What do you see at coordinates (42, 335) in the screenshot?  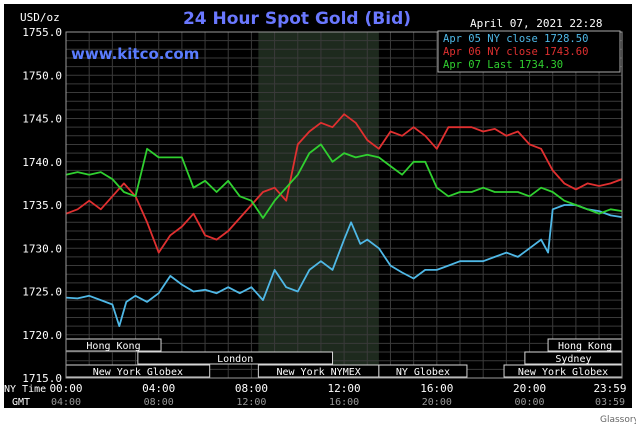 I see `y-tick-label: 1720.0` at bounding box center [42, 335].